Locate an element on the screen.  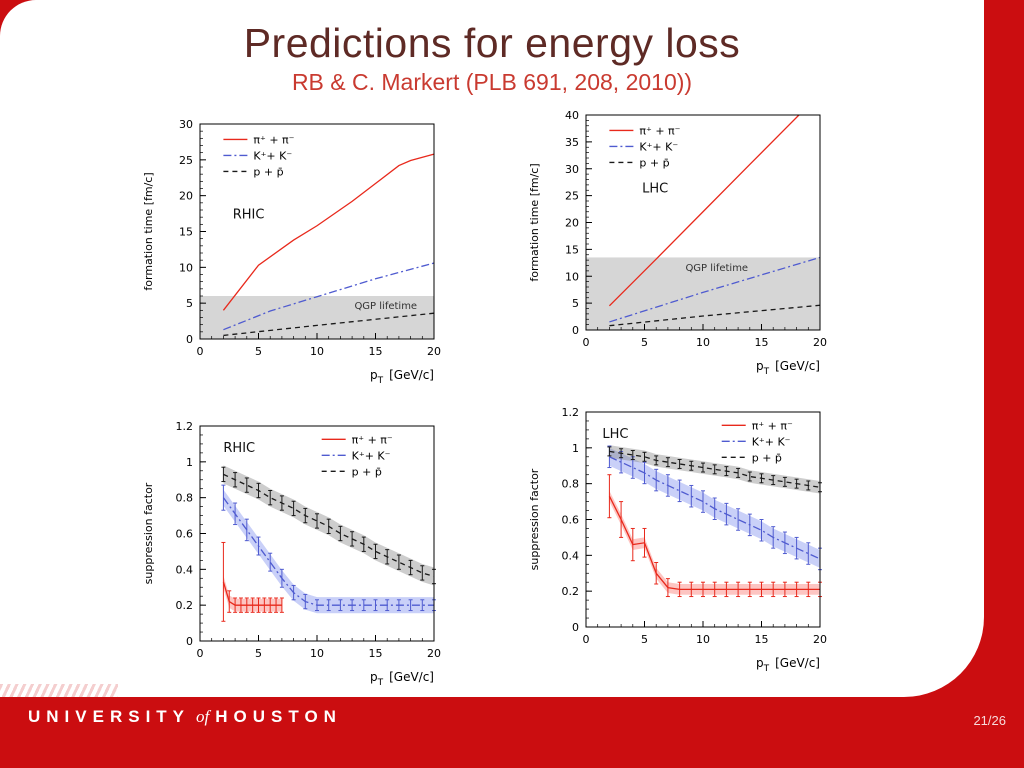
slide-subtitle: RB & C. Markert (PLB 691, 208, 2010)) is located at coordinates (492, 82).